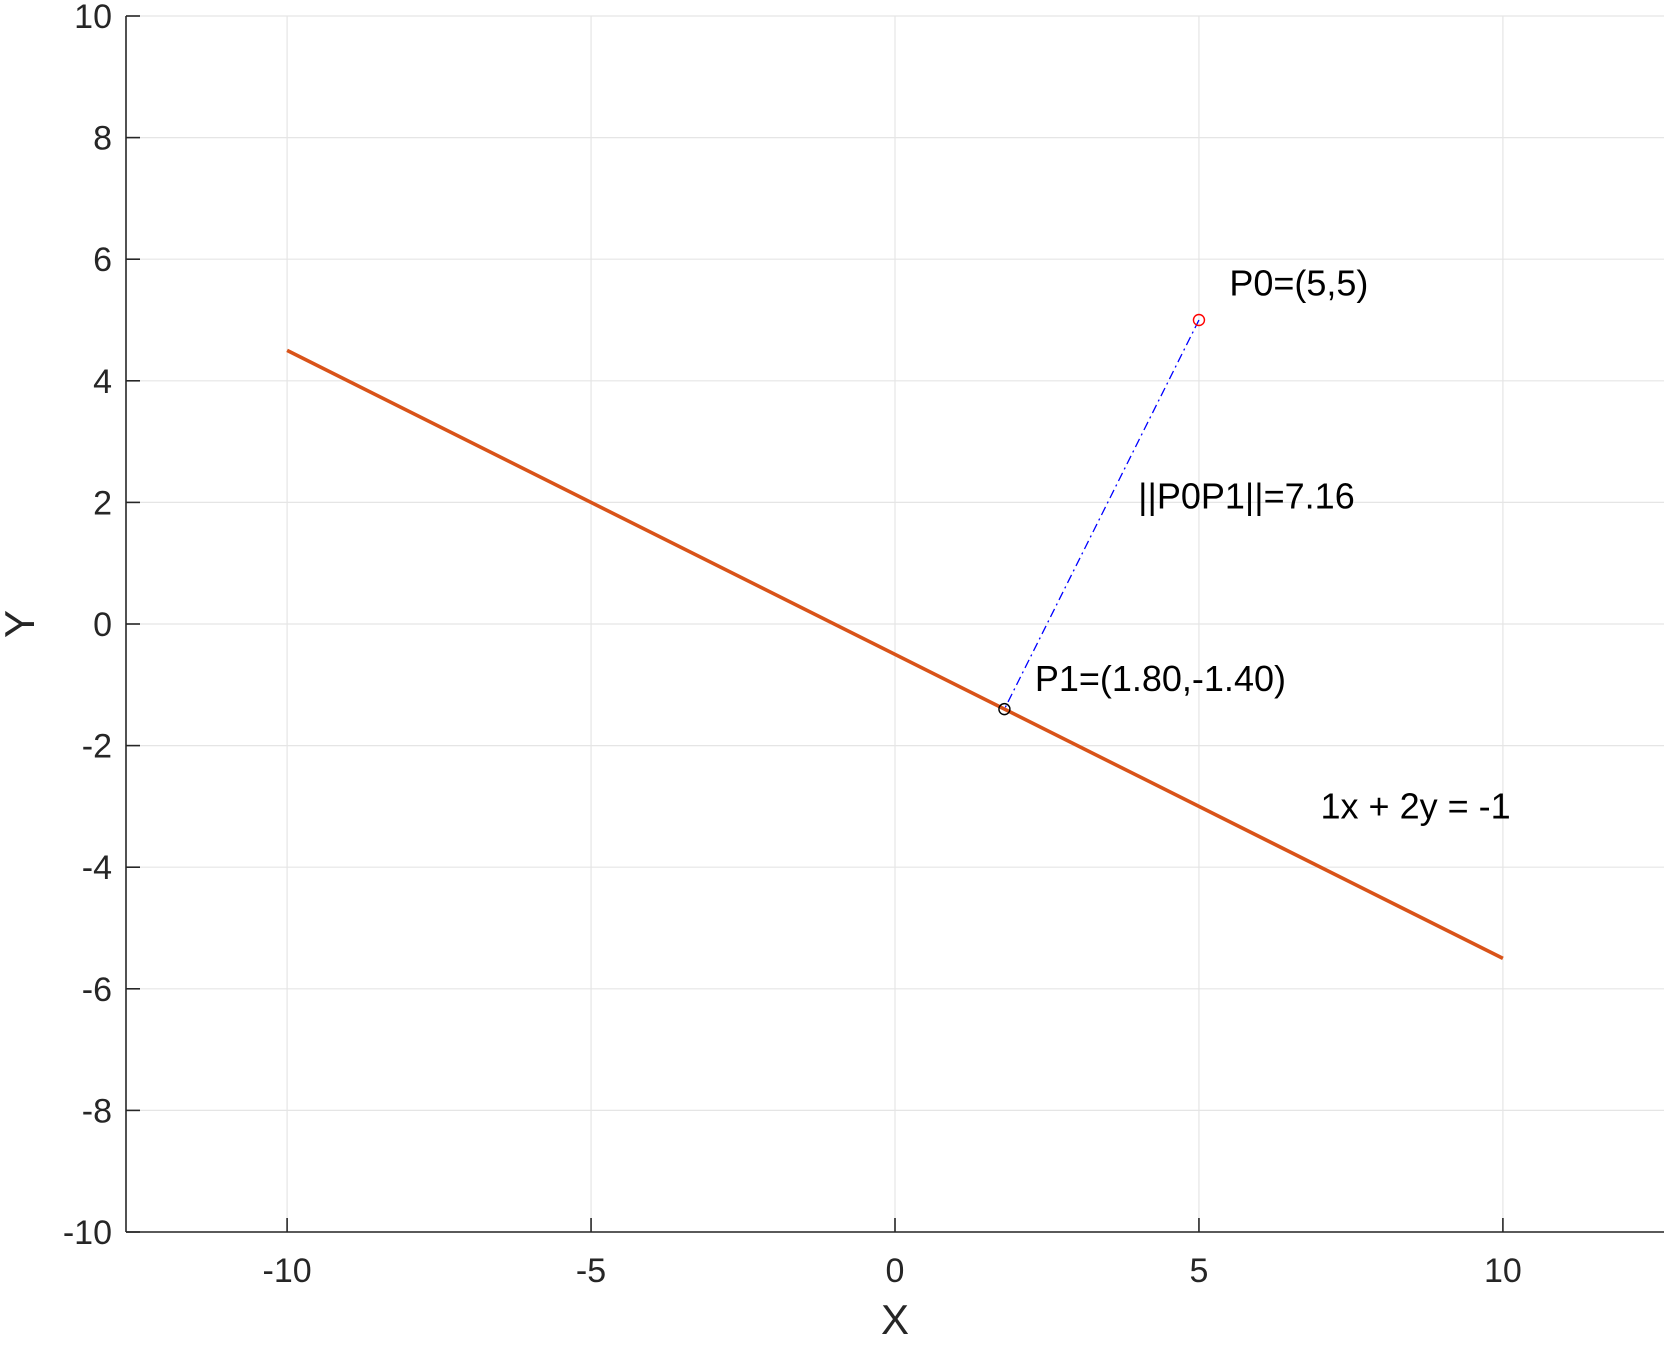 The width and height of the screenshot is (1668, 1348). I want to click on y-axis-label: Y, so click(21, 624).